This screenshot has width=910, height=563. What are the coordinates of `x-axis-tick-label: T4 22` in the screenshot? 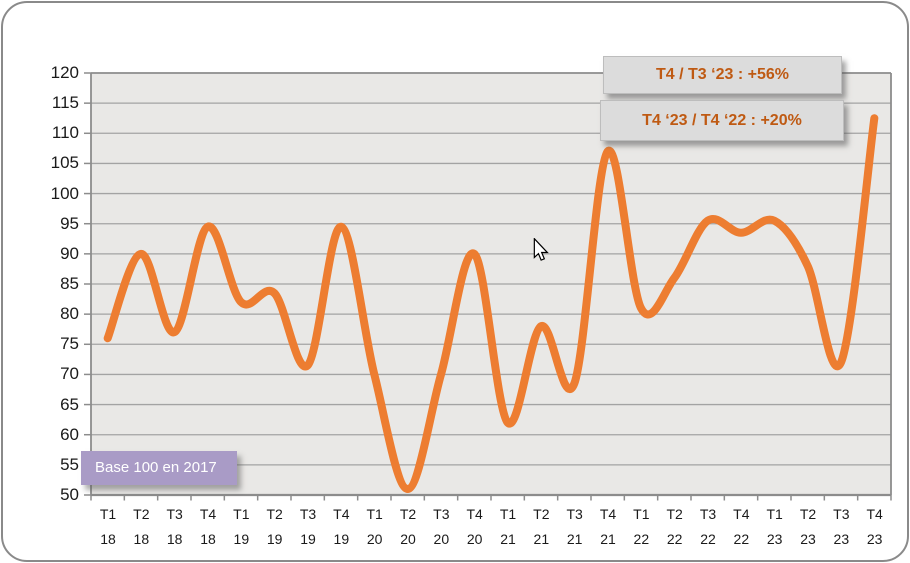 It's located at (741, 527).